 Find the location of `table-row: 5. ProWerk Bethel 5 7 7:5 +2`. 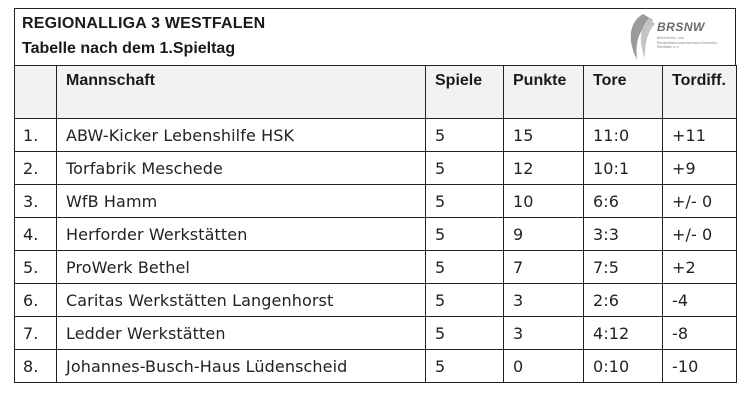

table-row: 5. ProWerk Bethel 5 7 7:5 +2 is located at coordinates (375, 267).